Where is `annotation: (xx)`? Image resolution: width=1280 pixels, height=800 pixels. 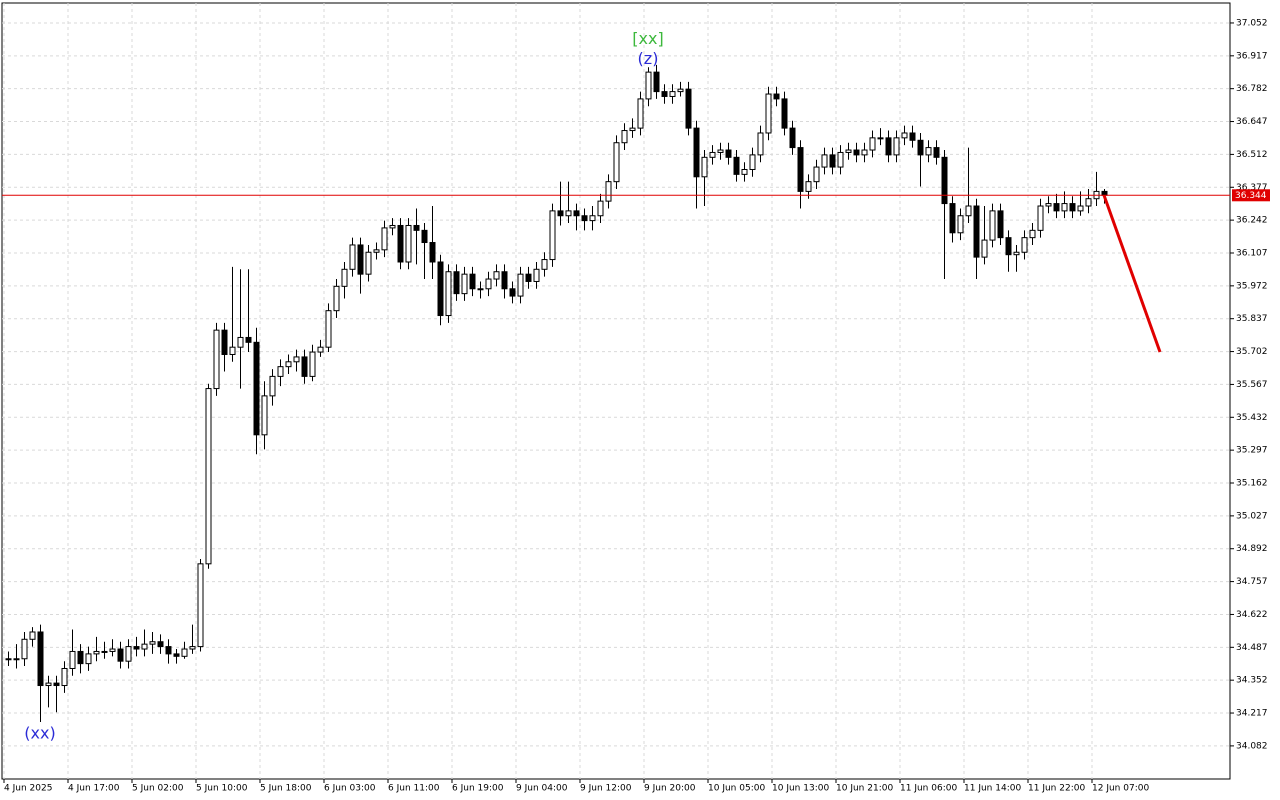
annotation: (xx) is located at coordinates (39, 733).